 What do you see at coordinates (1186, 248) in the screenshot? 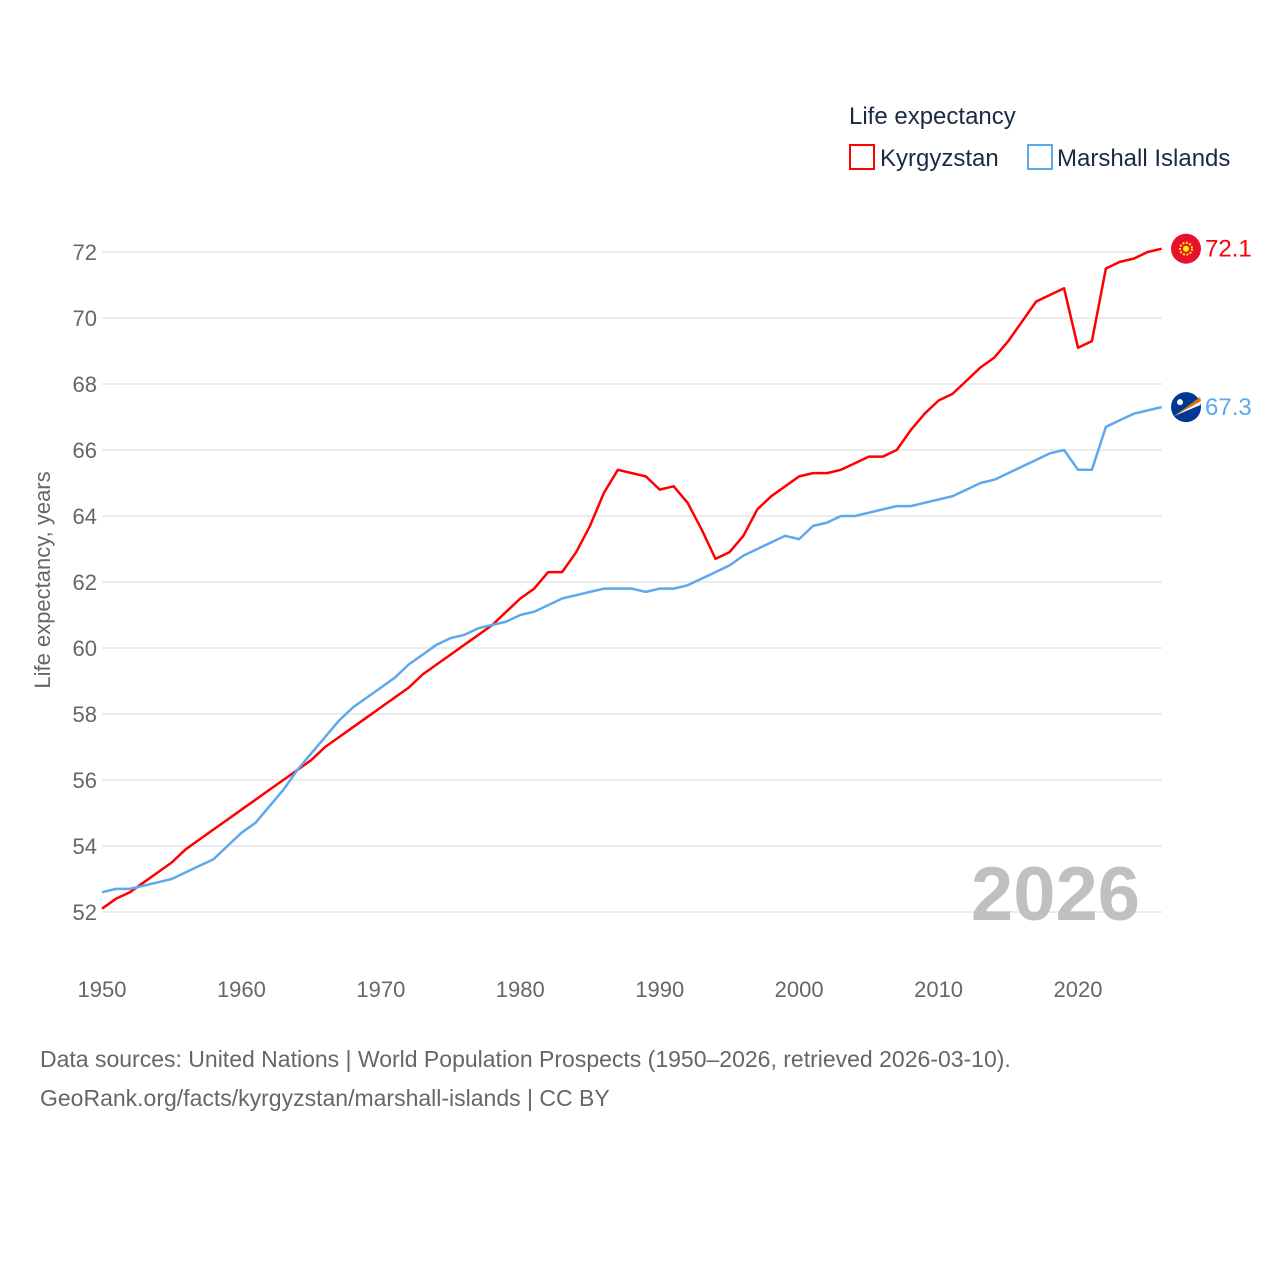
I see `kyrgyzstan-flag-icon` at bounding box center [1186, 248].